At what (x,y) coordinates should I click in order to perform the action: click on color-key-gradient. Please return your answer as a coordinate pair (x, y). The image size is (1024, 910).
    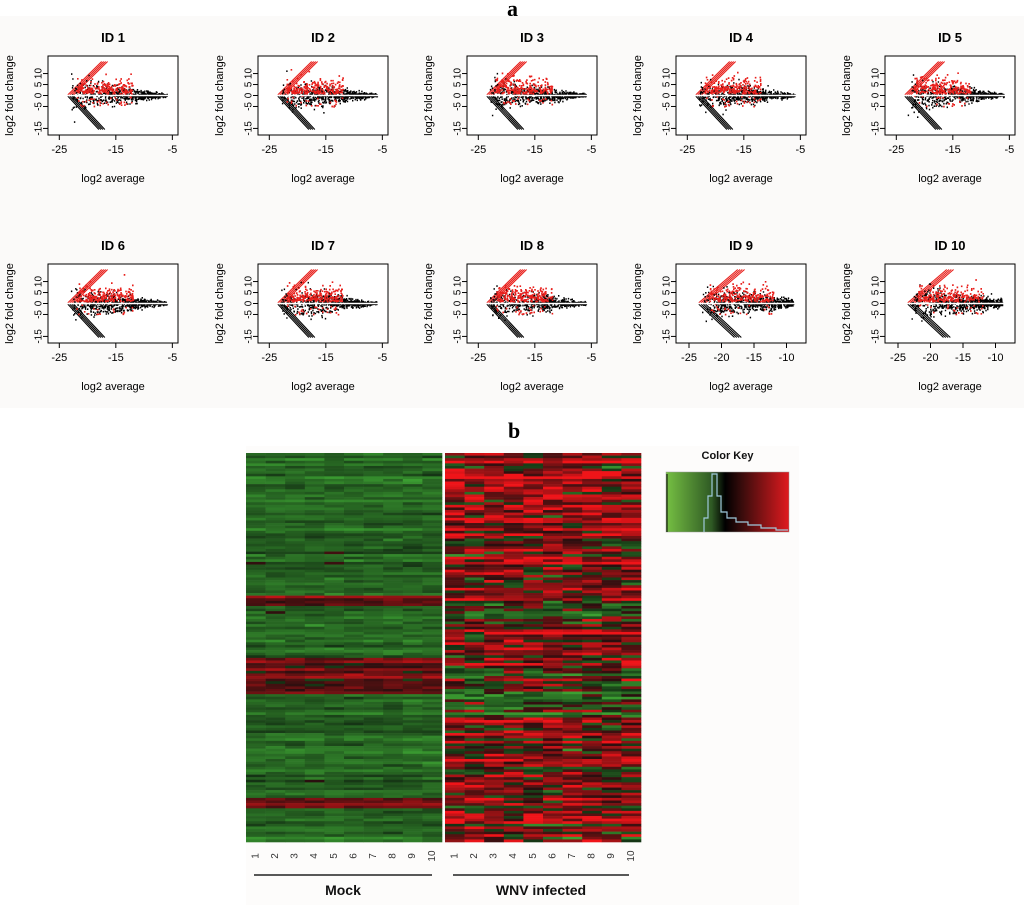
    Looking at the image, I should click on (727, 502).